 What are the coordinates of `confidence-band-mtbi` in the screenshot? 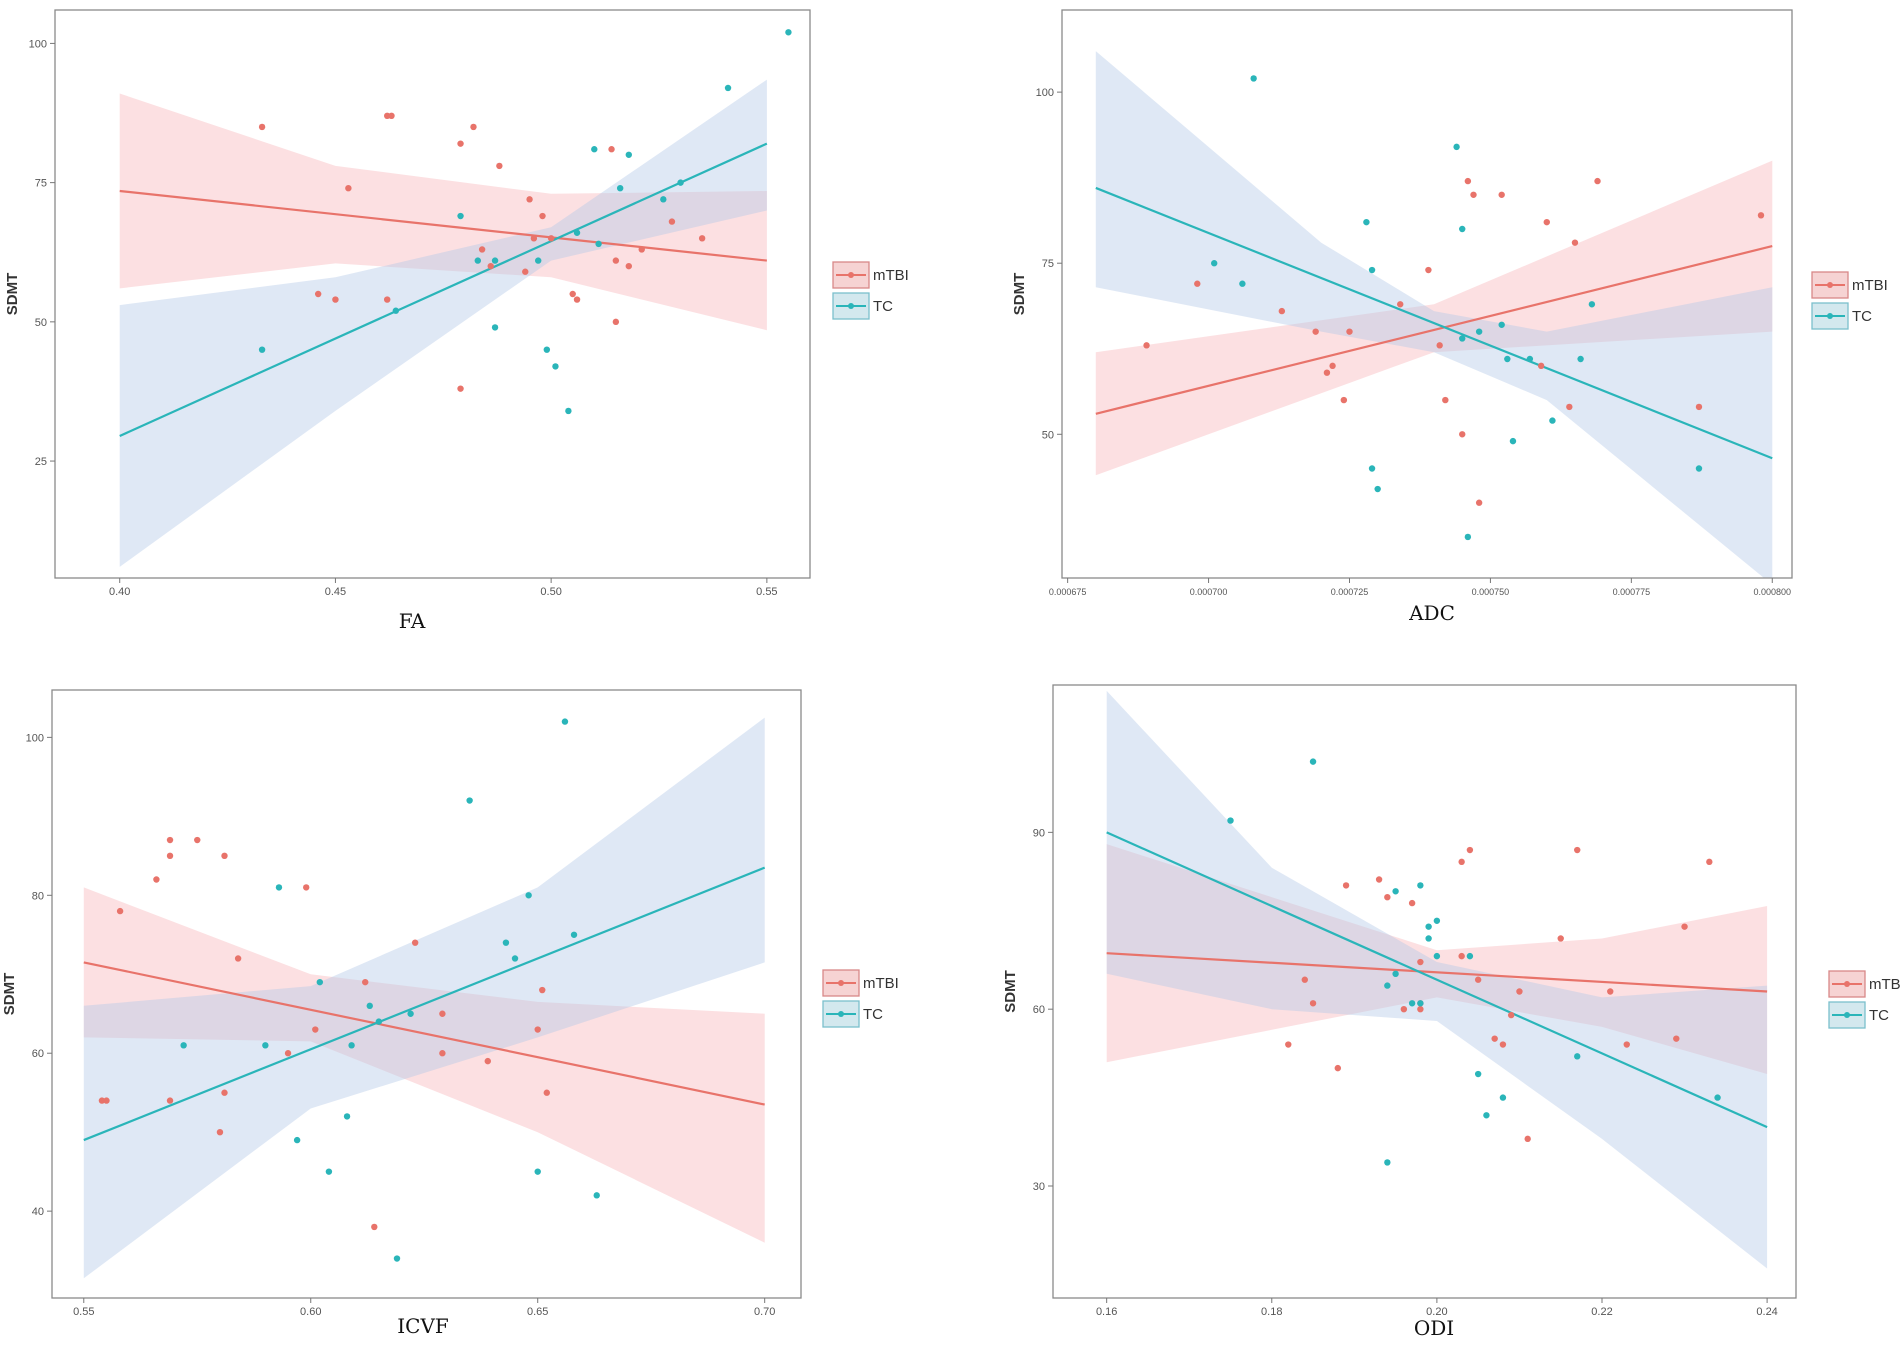 It's located at (1434, 318).